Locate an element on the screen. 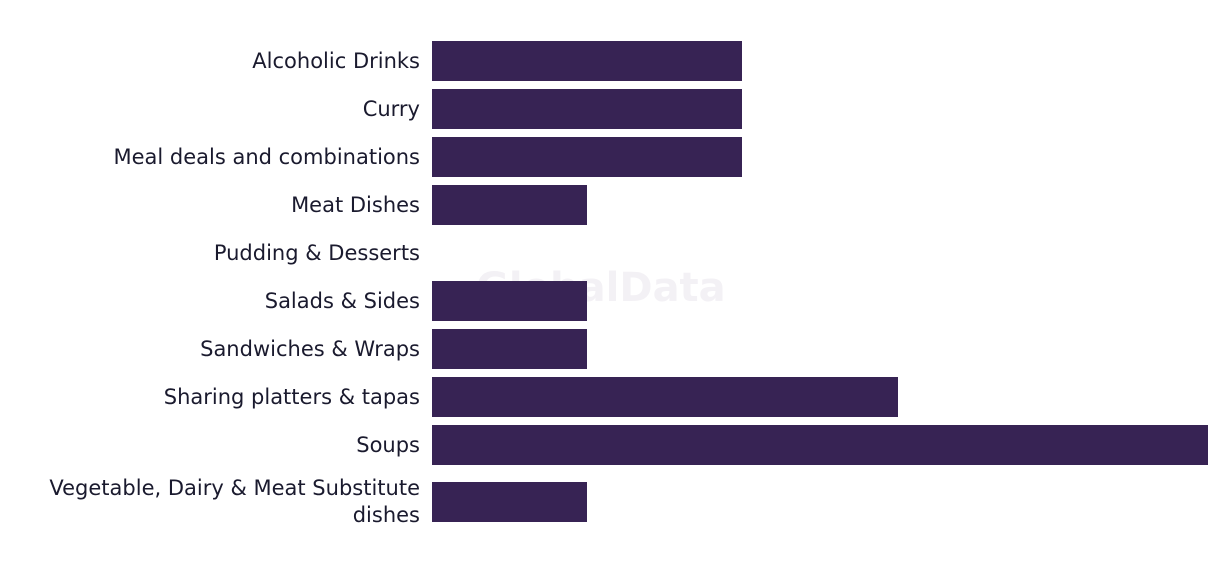  category-label: Soups is located at coordinates (388, 444).